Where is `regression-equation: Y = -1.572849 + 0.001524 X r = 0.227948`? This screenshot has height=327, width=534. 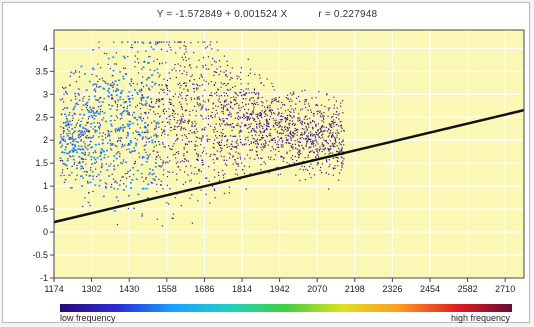 regression-equation: Y = -1.572849 + 0.001524 X r = 0.227948 is located at coordinates (267, 14).